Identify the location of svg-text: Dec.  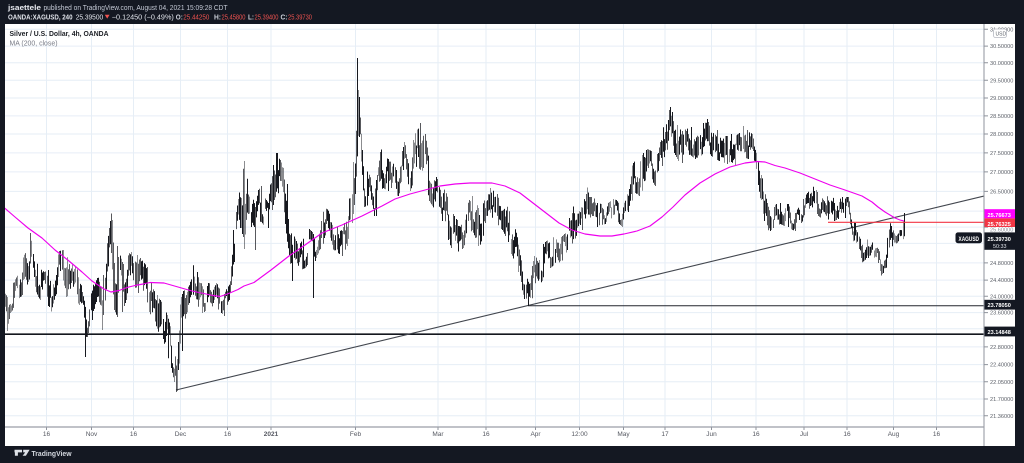
(181, 434).